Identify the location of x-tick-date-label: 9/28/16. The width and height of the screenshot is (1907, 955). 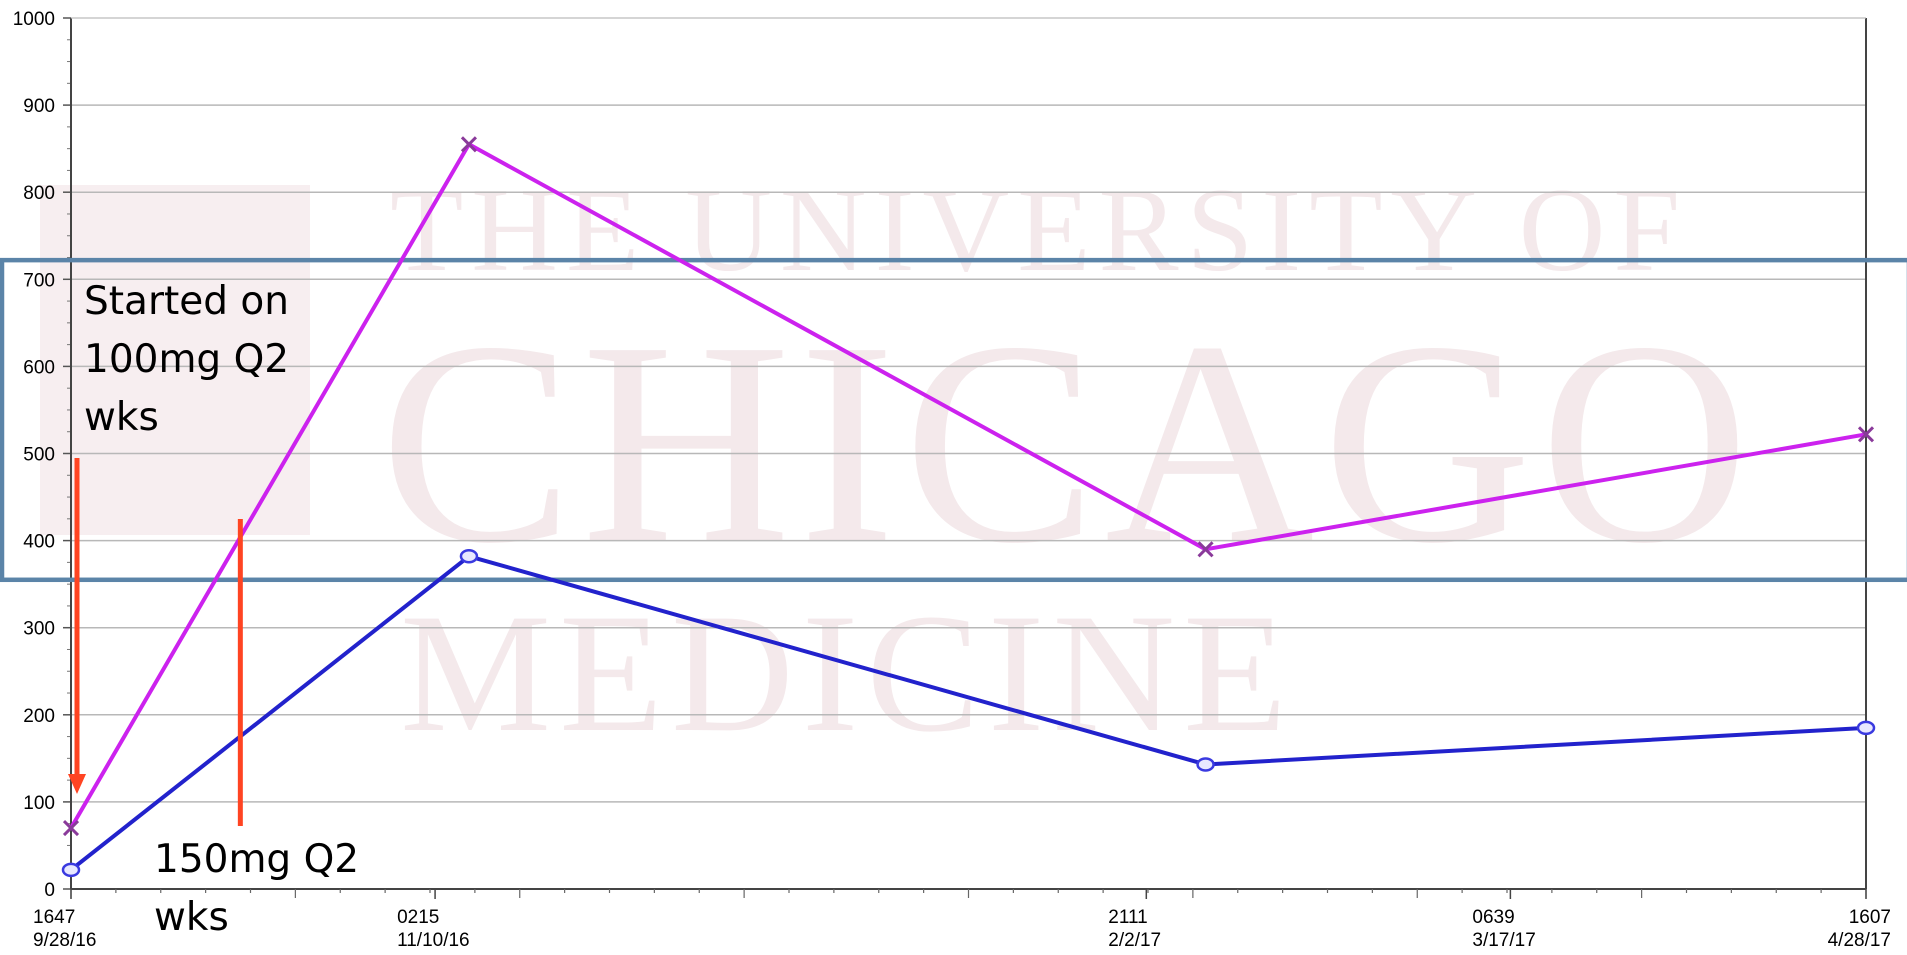
(64, 940).